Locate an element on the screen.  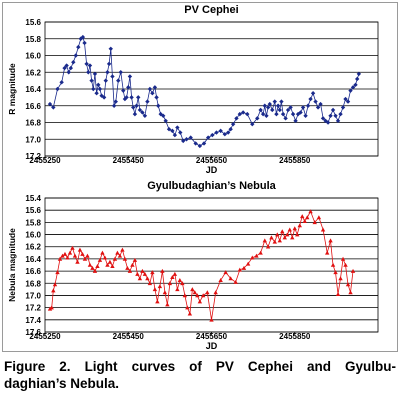
y-tick-label: 16.2 is located at coordinates (33, 72).